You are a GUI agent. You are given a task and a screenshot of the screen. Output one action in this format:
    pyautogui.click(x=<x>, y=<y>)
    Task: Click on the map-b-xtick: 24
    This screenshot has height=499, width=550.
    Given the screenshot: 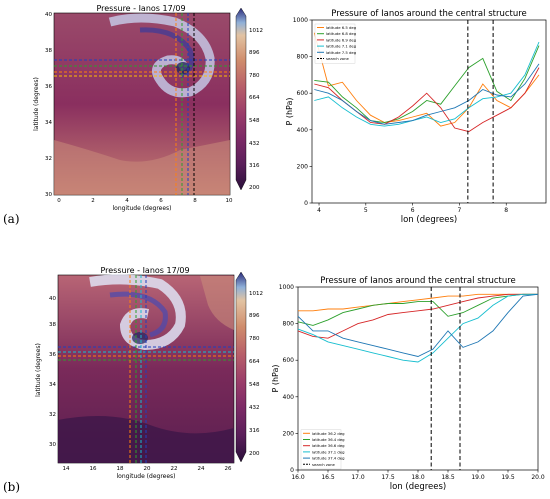 What is the action you would take?
    pyautogui.click(x=201, y=469)
    